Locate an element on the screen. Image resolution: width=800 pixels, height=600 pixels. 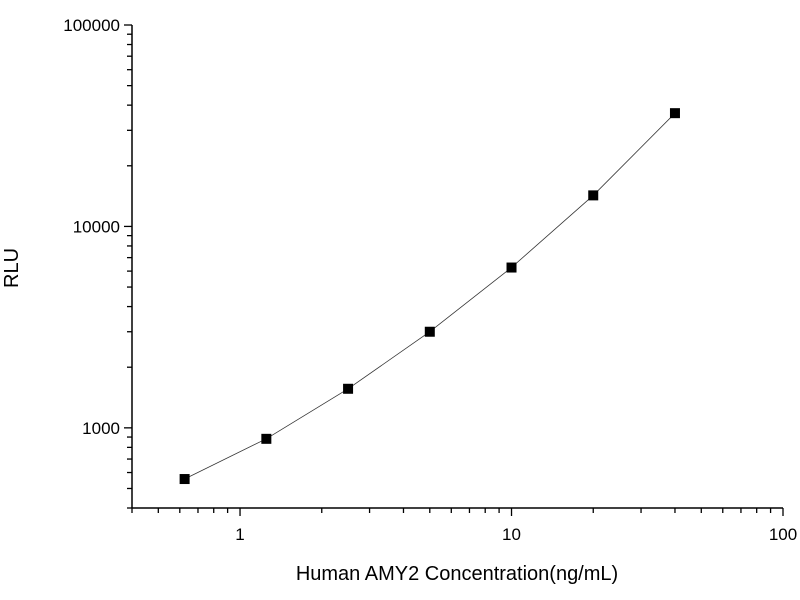
y-tick-label: 1000 is located at coordinates (101, 428).